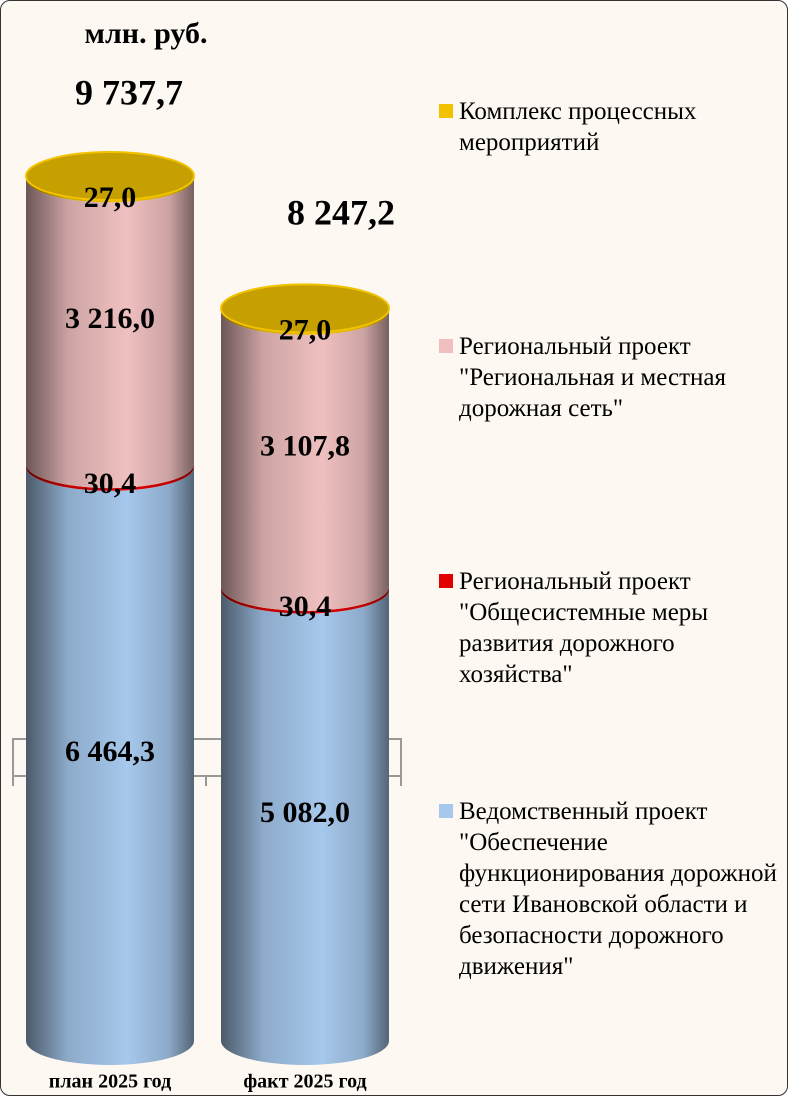 This screenshot has height=1096, width=788. Describe the element at coordinates (110, 1082) in the screenshot. I see `x-tick-label: план 2025 год` at that location.